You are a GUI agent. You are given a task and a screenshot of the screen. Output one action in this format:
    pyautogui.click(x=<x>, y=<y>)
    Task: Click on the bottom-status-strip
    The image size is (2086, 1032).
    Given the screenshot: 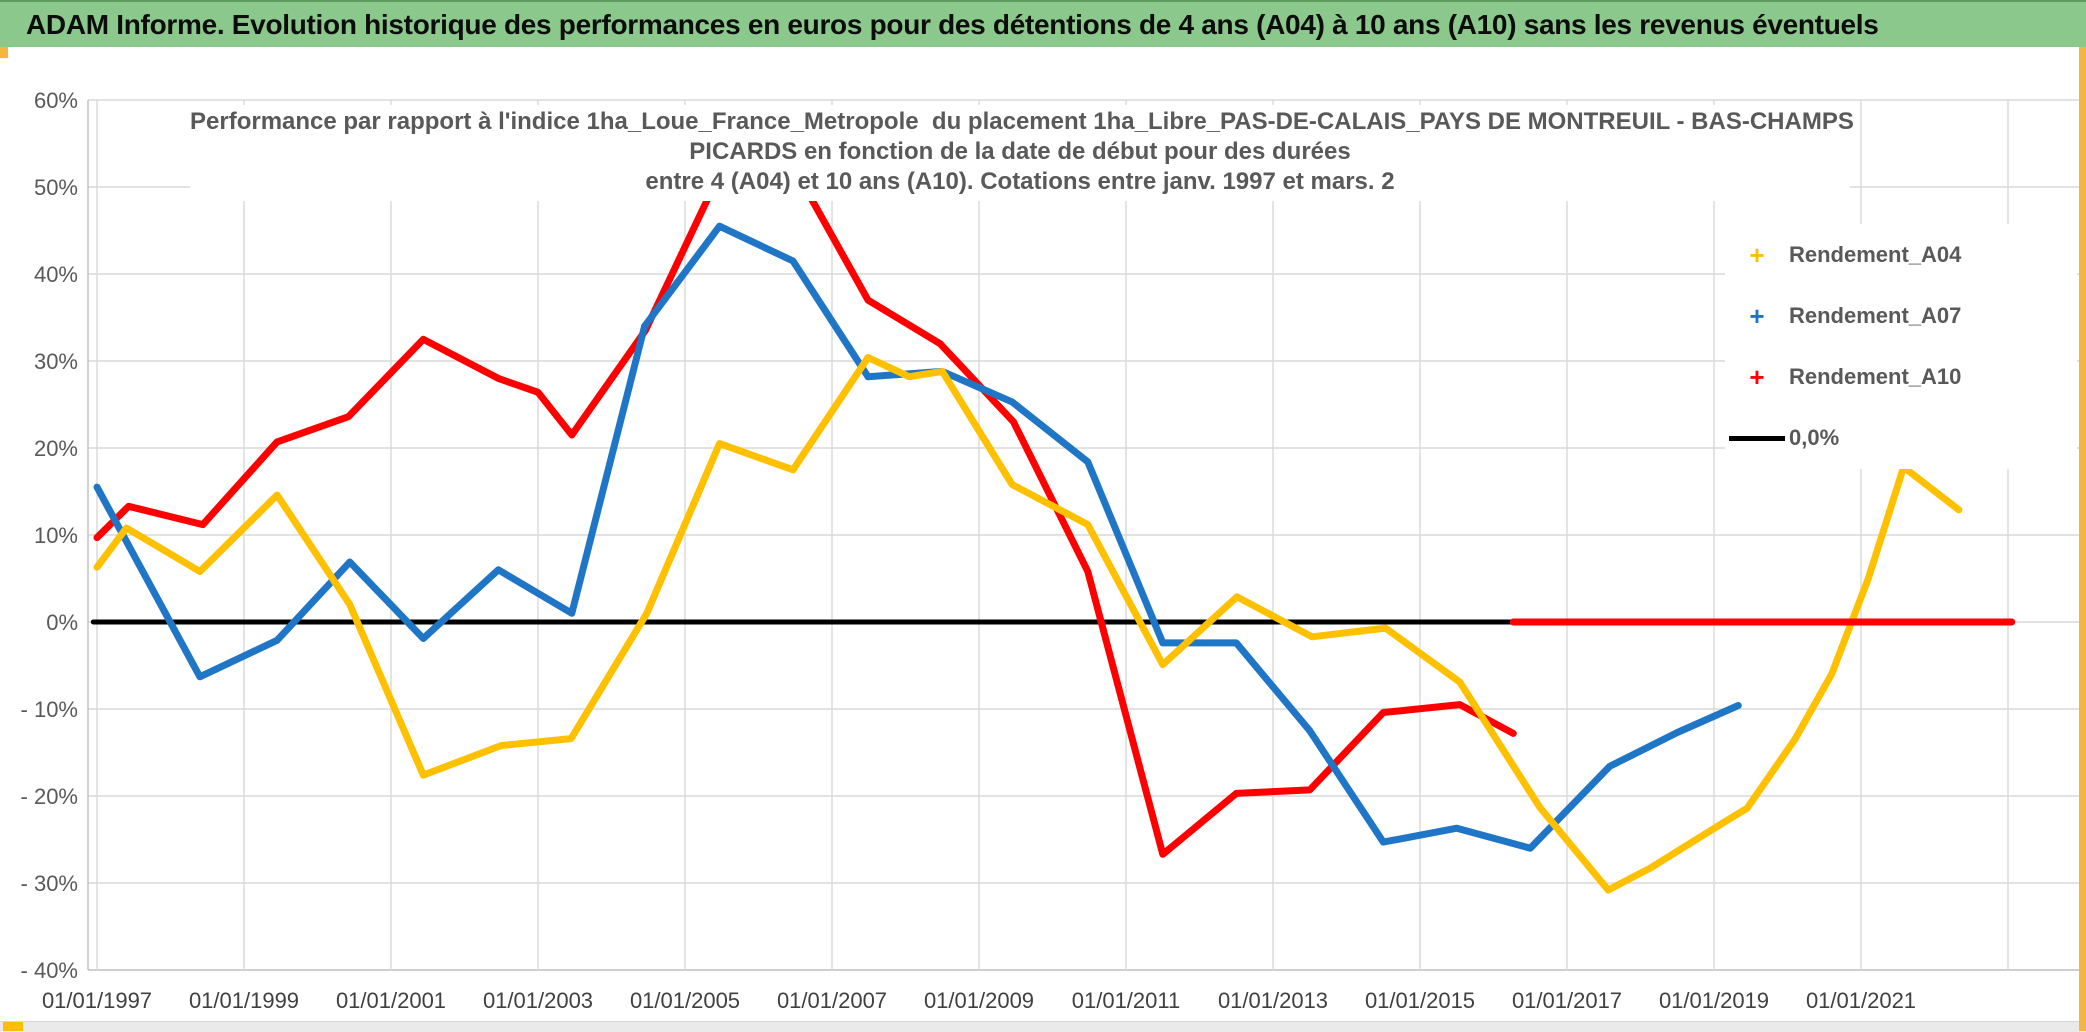 What is the action you would take?
    pyautogui.click(x=1043, y=1026)
    